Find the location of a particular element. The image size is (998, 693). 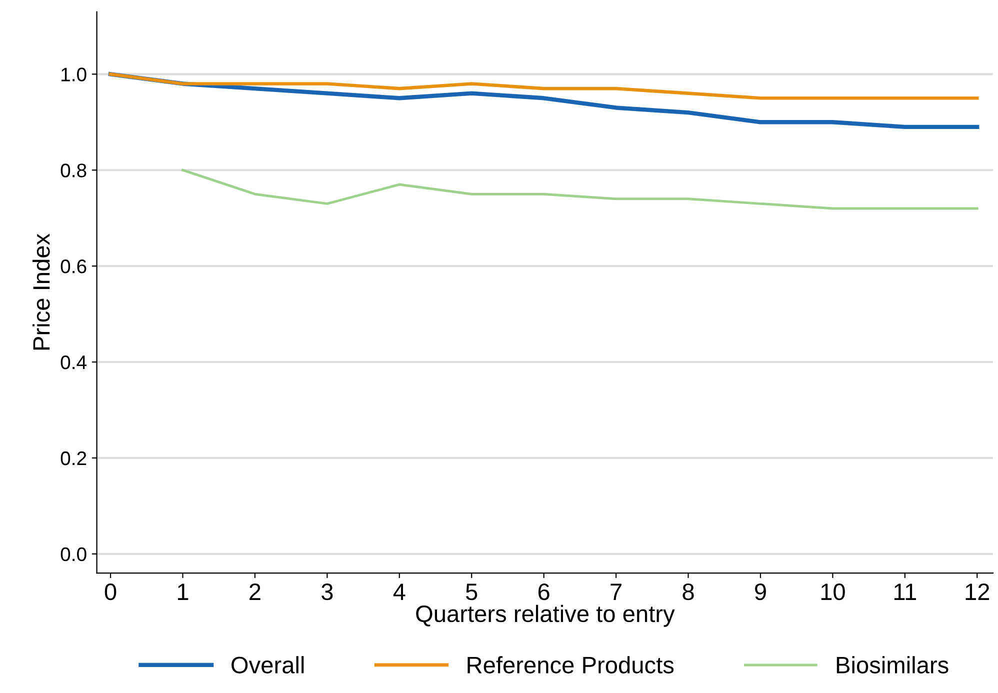

x-tick-label: 12 is located at coordinates (978, 591).